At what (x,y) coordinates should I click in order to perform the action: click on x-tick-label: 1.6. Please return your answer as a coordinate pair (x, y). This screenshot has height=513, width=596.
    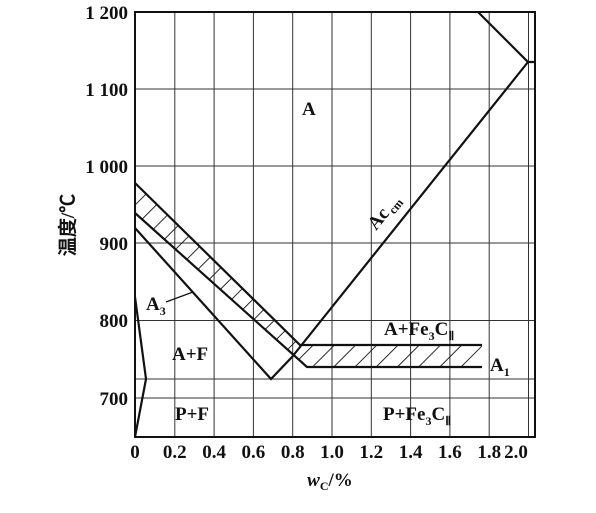
    Looking at the image, I should click on (450, 452).